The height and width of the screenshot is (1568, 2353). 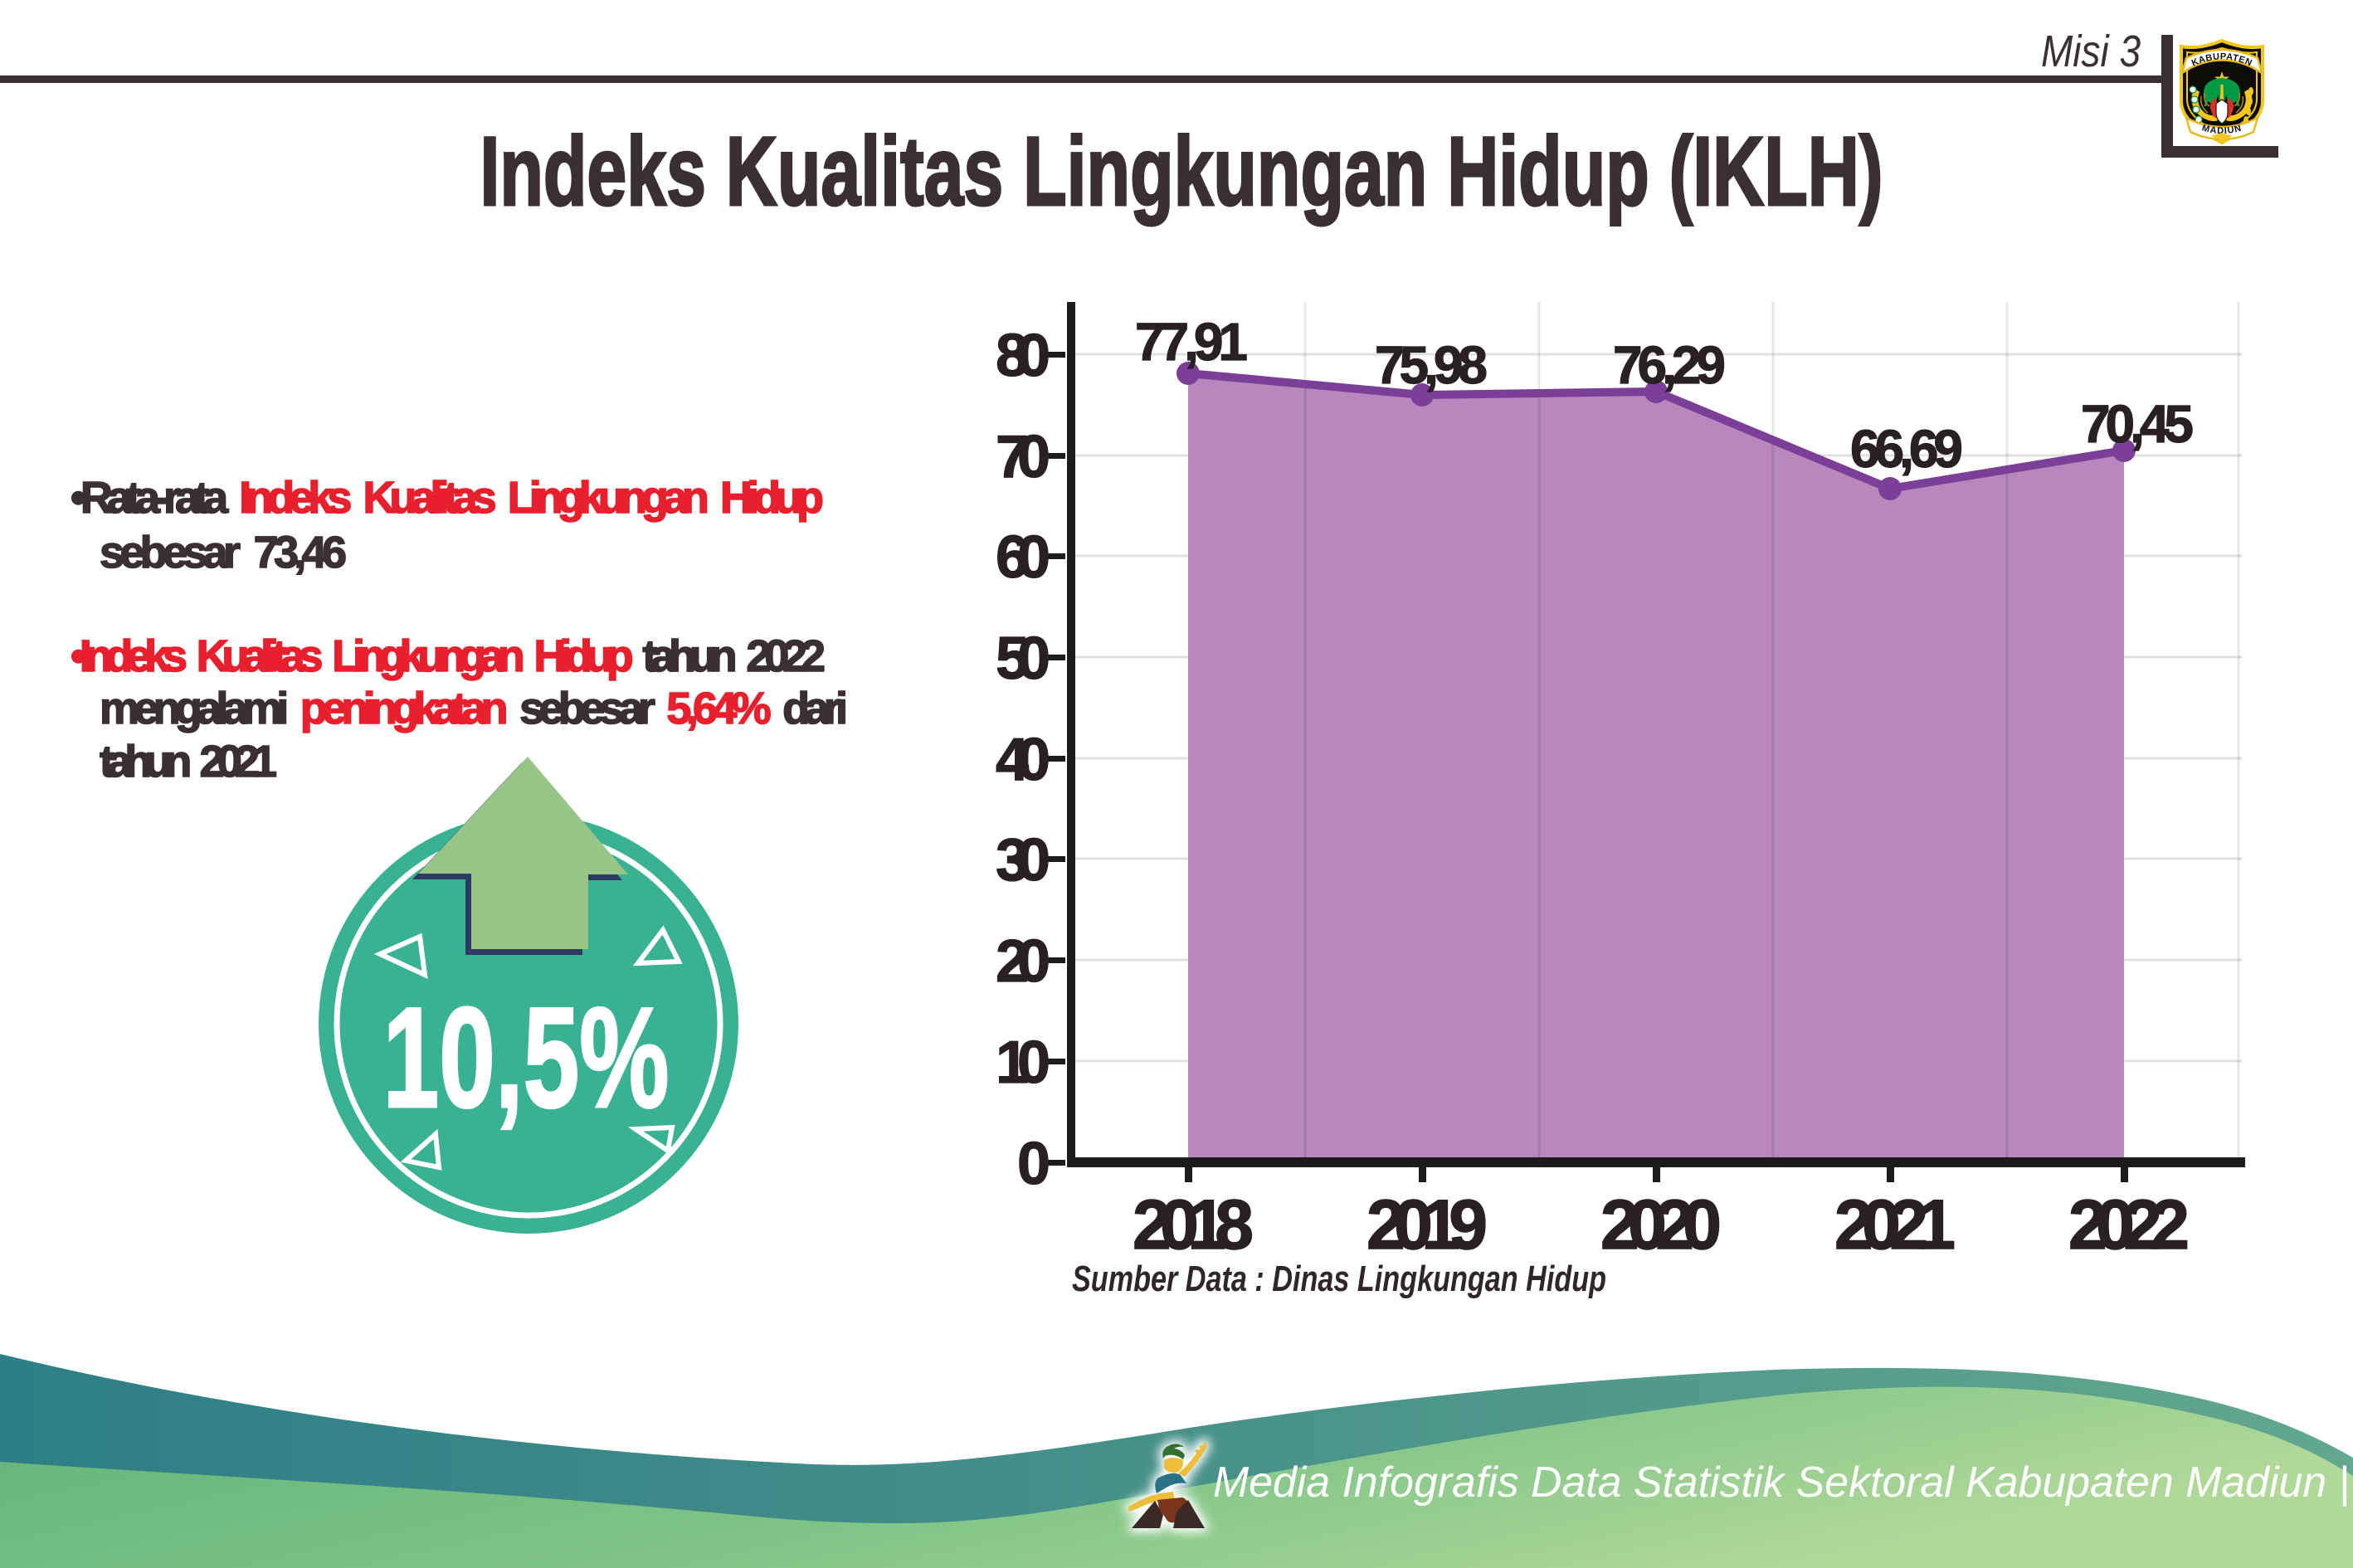 I want to click on svg-text: 0, so click(x=1033, y=1164).